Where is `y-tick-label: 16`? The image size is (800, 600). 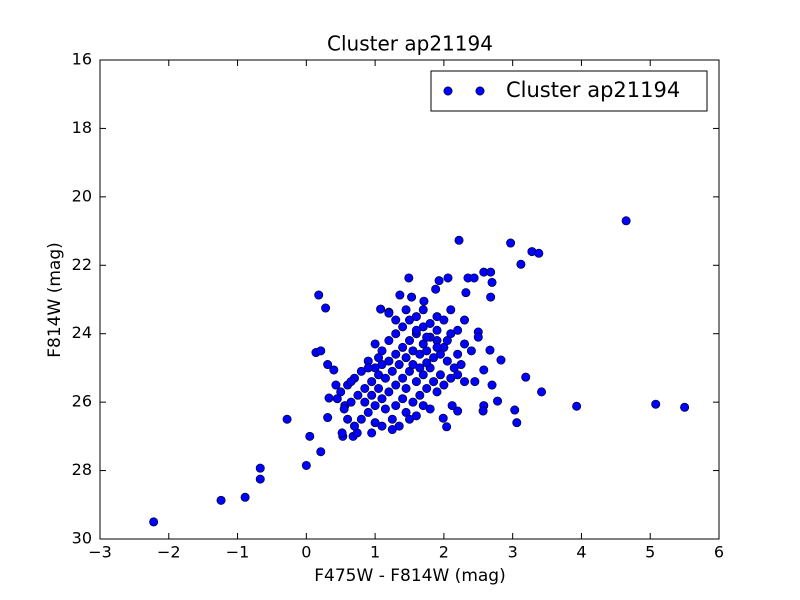 y-tick-label: 16 is located at coordinates (82, 59).